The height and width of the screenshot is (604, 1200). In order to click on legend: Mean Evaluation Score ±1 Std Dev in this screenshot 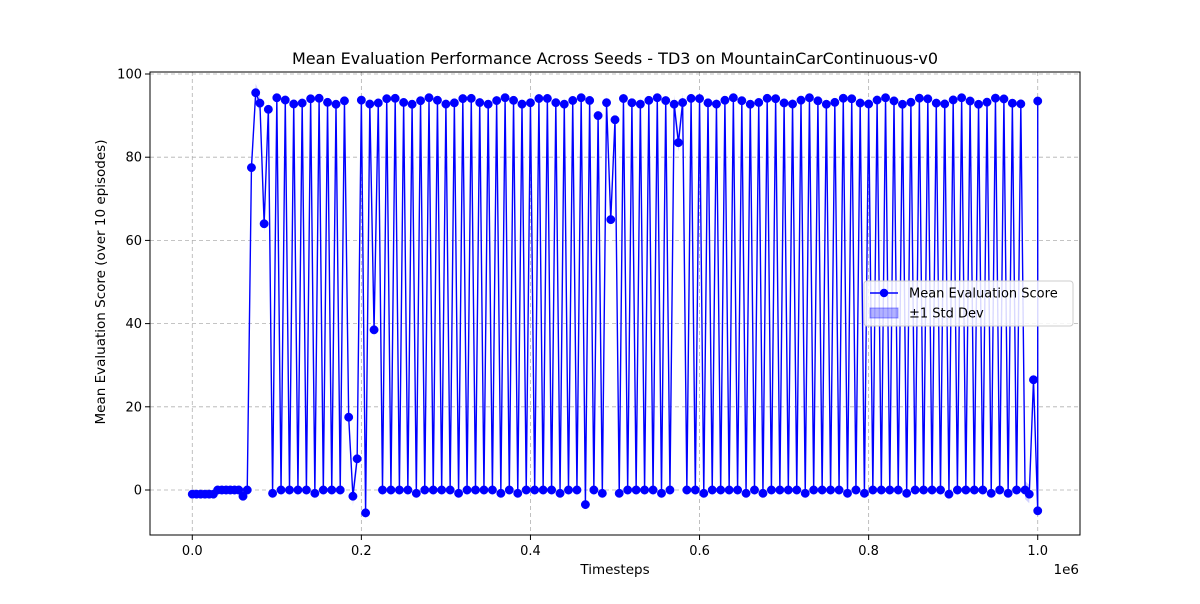, I will do `click(968, 303)`.